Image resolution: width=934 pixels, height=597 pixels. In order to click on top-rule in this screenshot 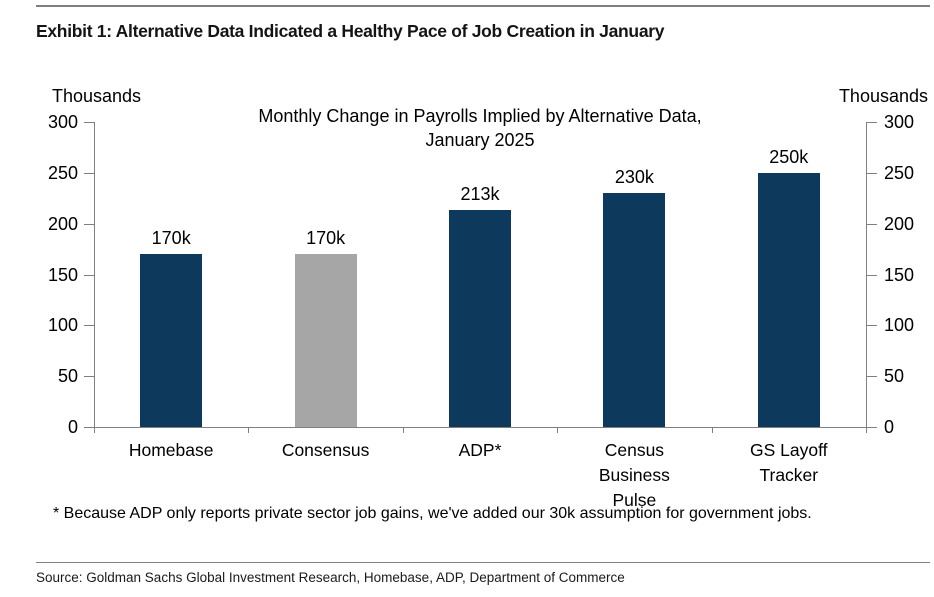, I will do `click(483, 6)`.